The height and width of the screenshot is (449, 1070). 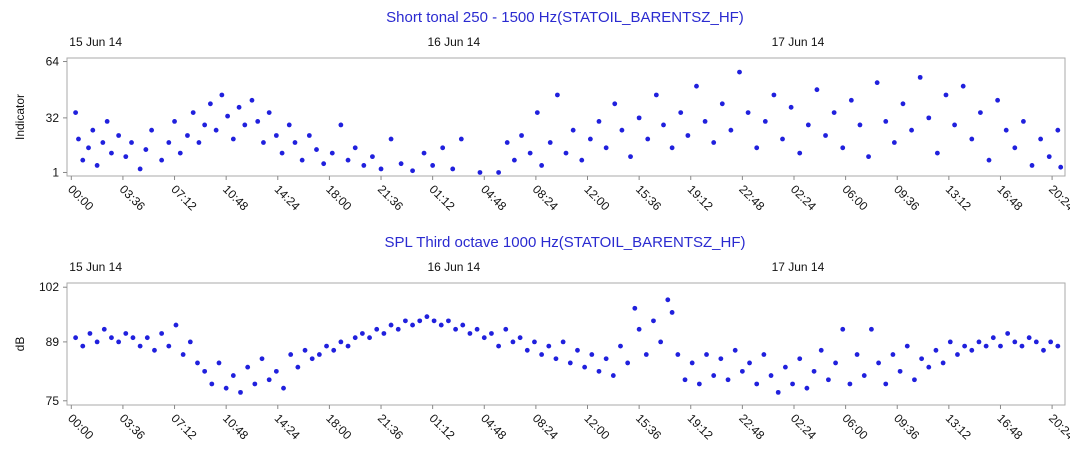 What do you see at coordinates (95, 267) in the screenshot?
I see `date-label: 15 Jun 14` at bounding box center [95, 267].